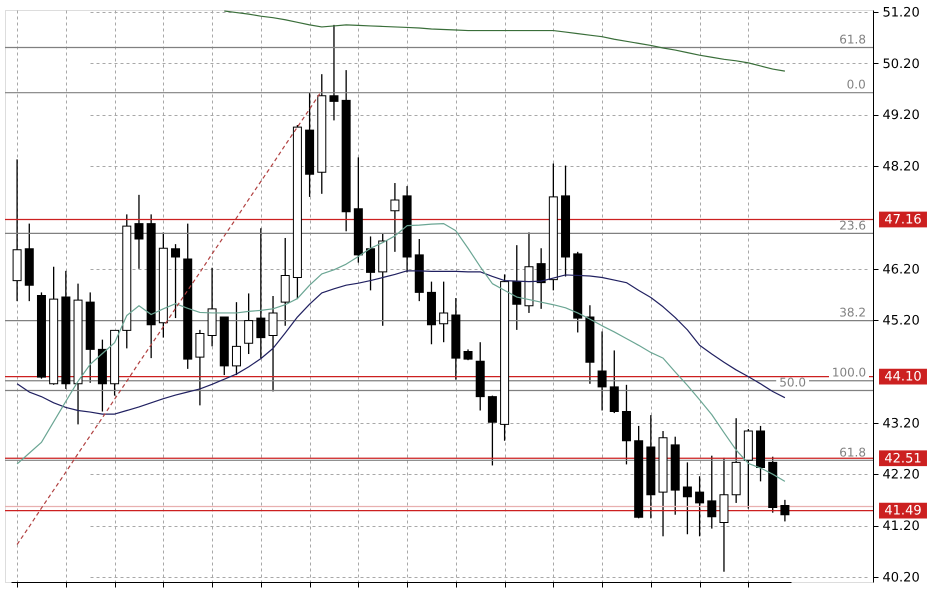 Image resolution: width=948 pixels, height=593 pixels. What do you see at coordinates (901, 578) in the screenshot?
I see `y-tick-label: 40.20` at bounding box center [901, 578].